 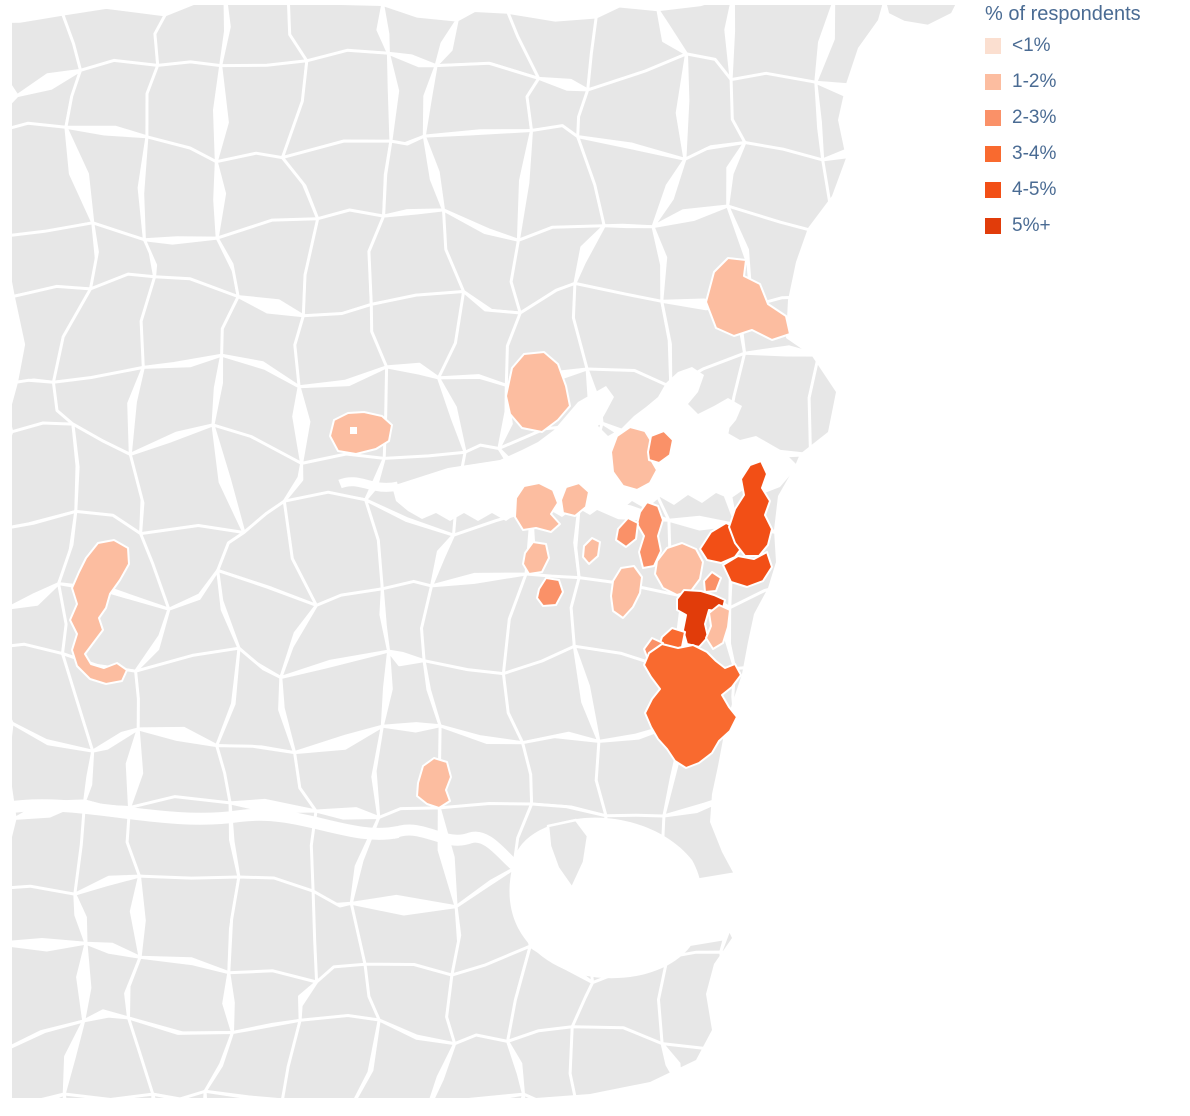 I want to click on bay-entrance-water, so click(x=715, y=909).